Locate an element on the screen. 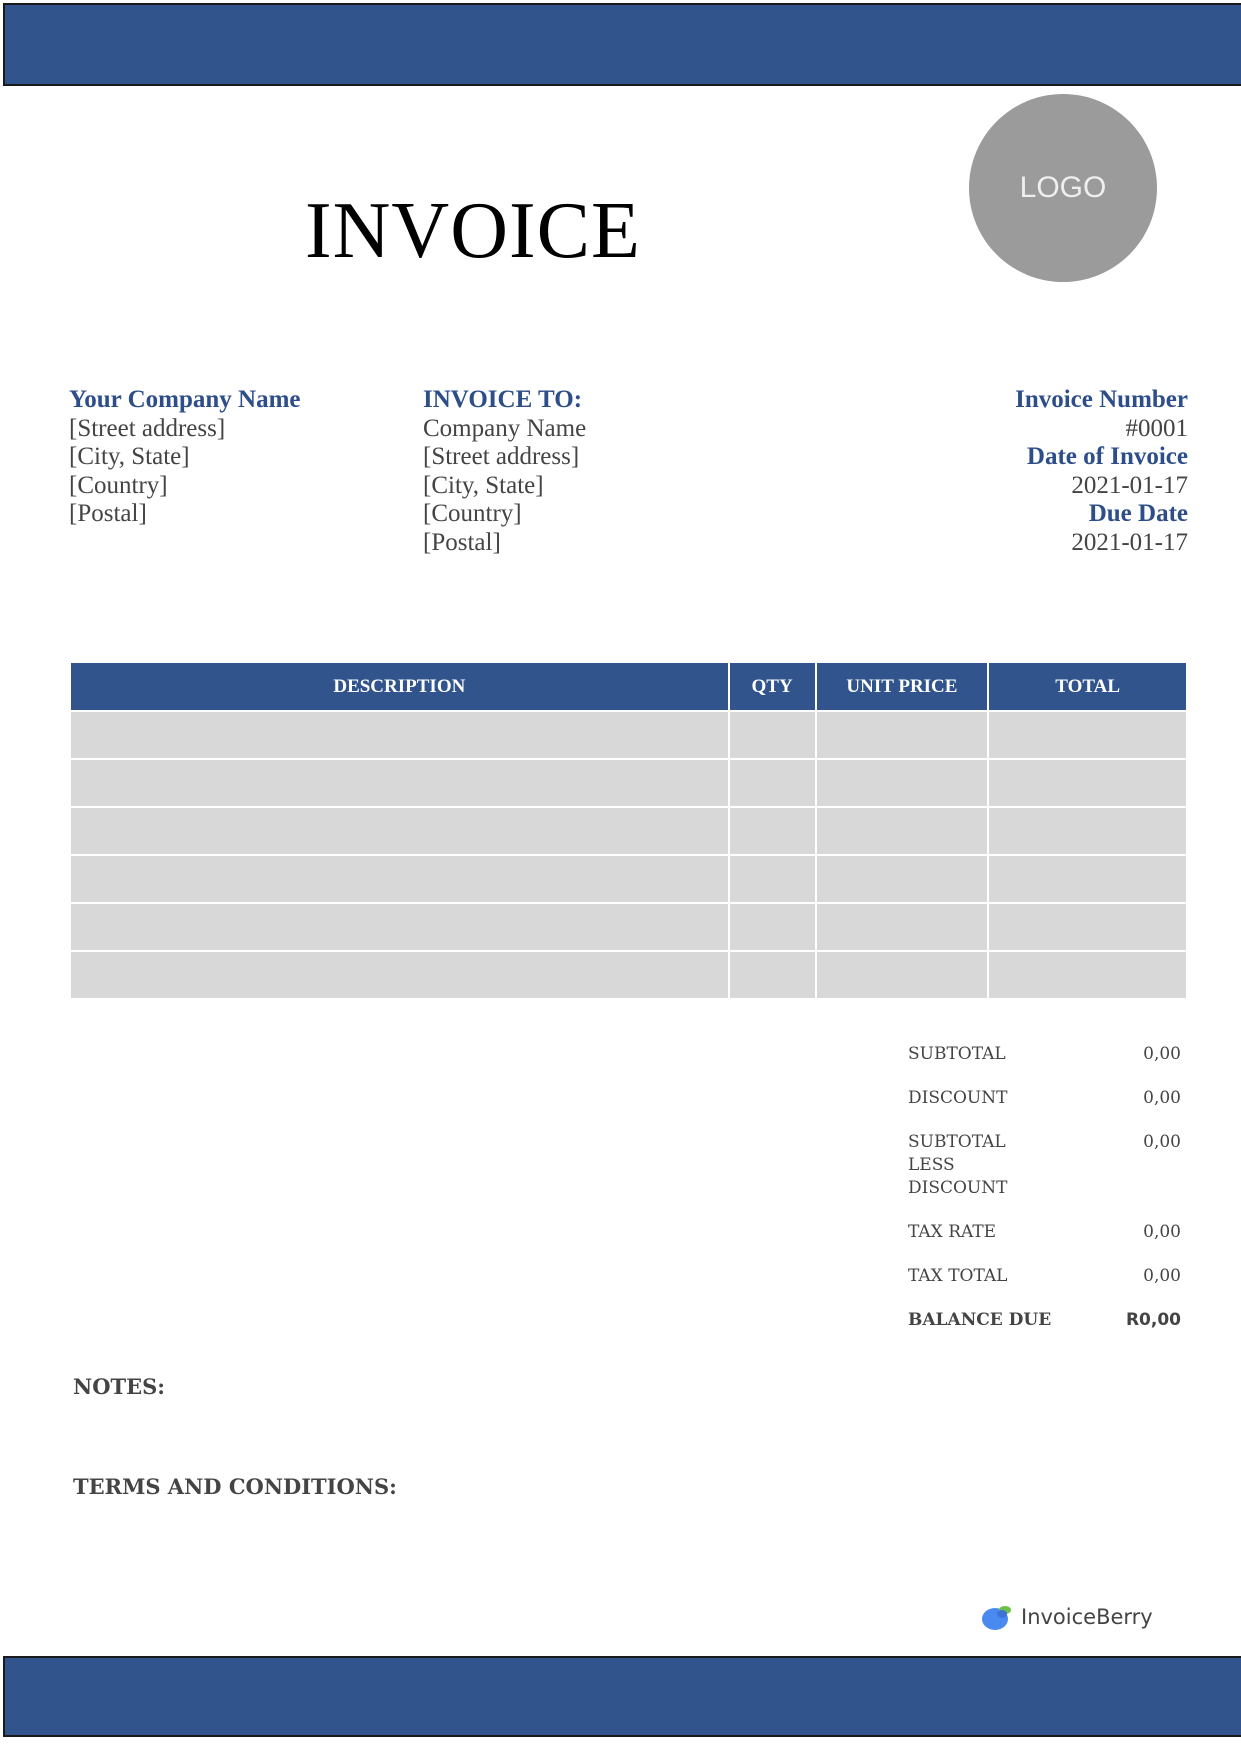 The height and width of the screenshot is (1756, 1241). invoice-title: INVOICE is located at coordinates (473, 231).